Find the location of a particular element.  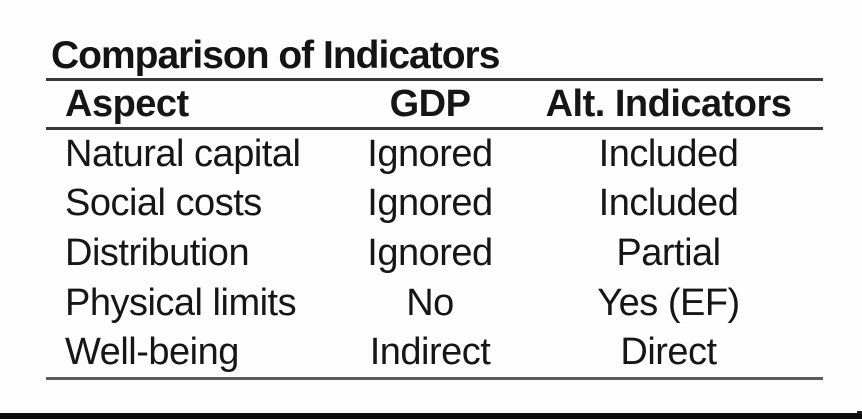

table-header-row: Aspect GDP Alt. Indicators is located at coordinates (434, 104).